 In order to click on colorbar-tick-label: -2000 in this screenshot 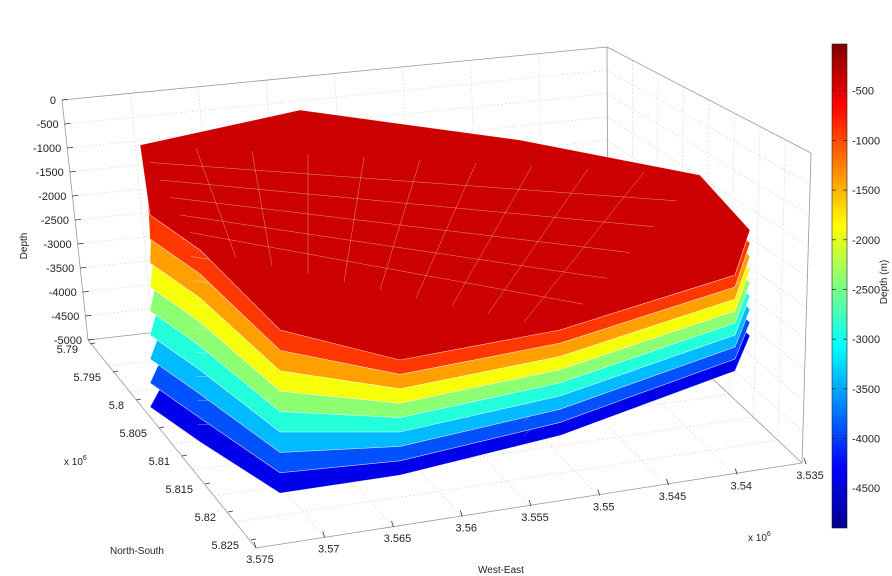, I will do `click(866, 241)`.